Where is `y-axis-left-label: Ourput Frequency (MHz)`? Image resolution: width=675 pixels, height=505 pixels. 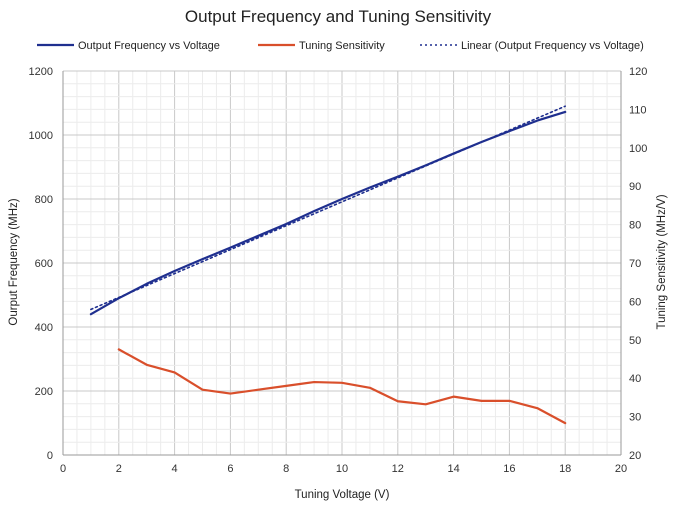 y-axis-left-label: Ourput Frequency (MHz) is located at coordinates (14, 261).